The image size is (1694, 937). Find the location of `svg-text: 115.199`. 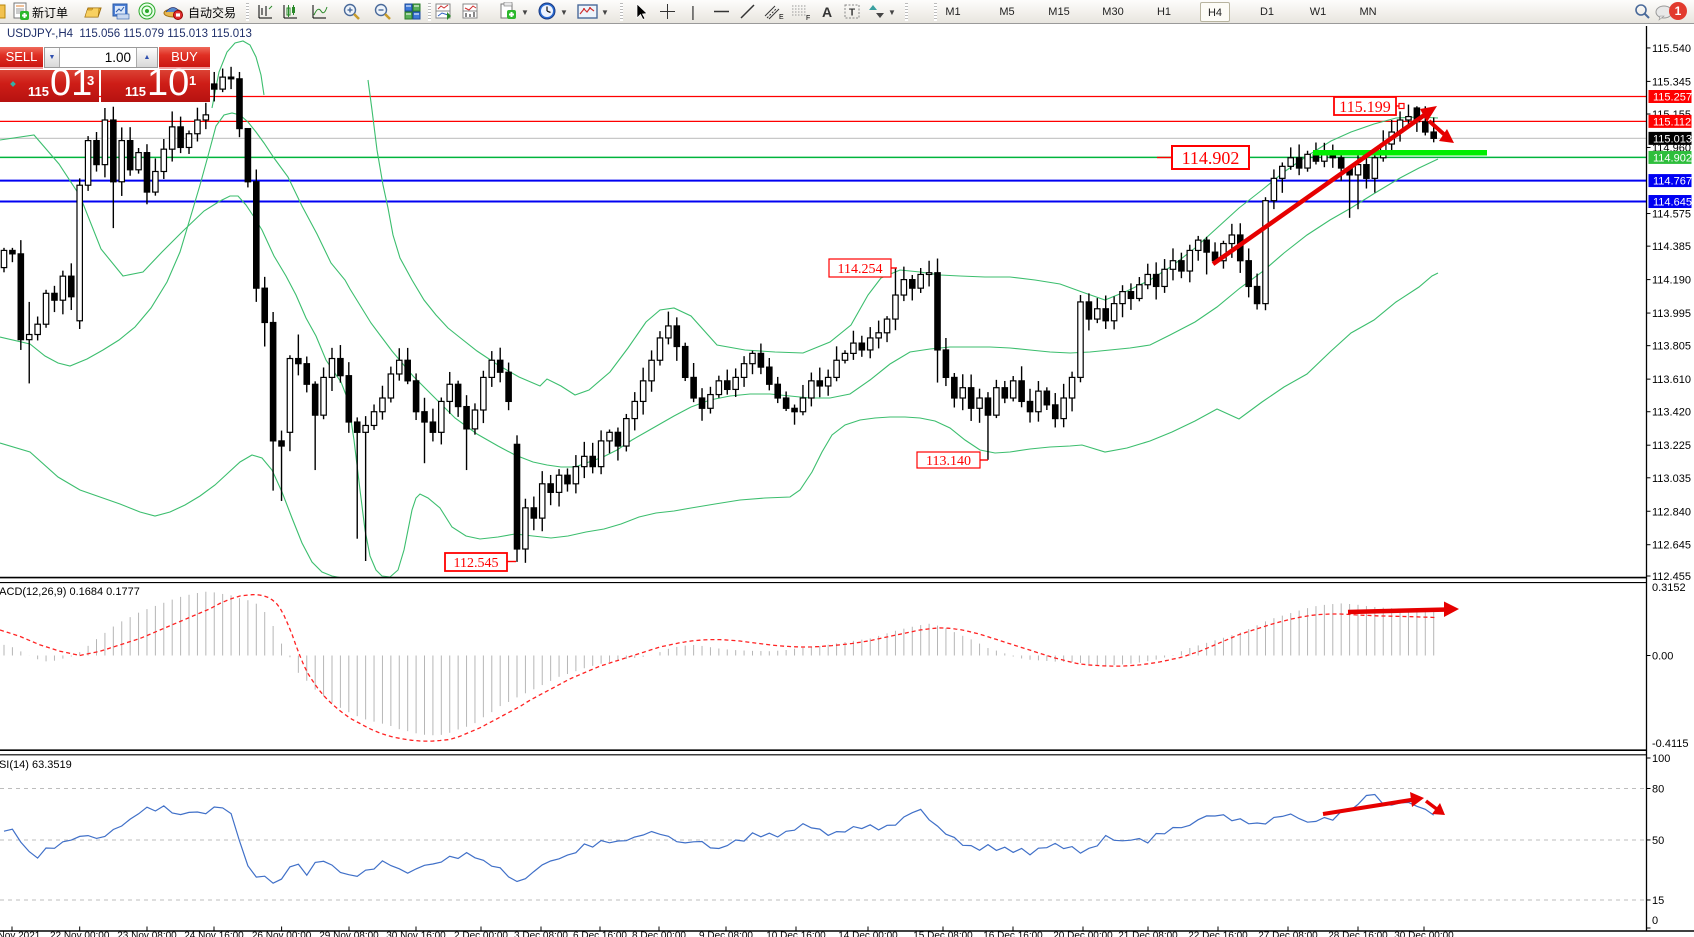

svg-text: 115.199 is located at coordinates (1364, 107).